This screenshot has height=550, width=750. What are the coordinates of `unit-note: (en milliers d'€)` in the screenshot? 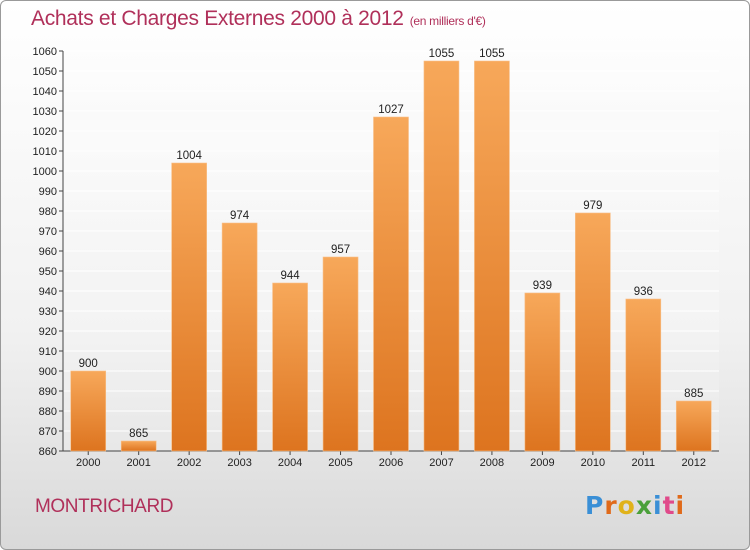 It's located at (447, 21).